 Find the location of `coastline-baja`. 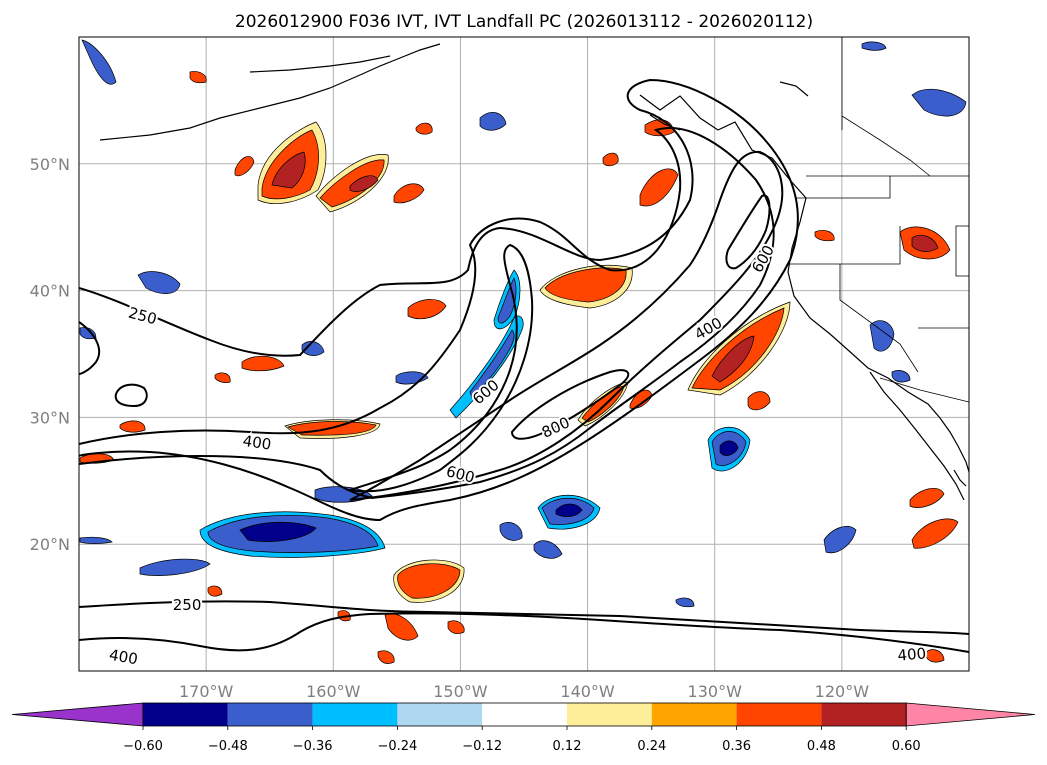

coastline-baja is located at coordinates (917, 436).